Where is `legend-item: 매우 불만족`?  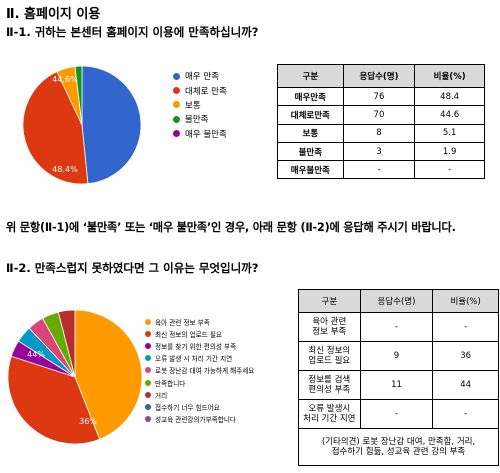
legend-item: 매우 불만족 is located at coordinates (200, 134).